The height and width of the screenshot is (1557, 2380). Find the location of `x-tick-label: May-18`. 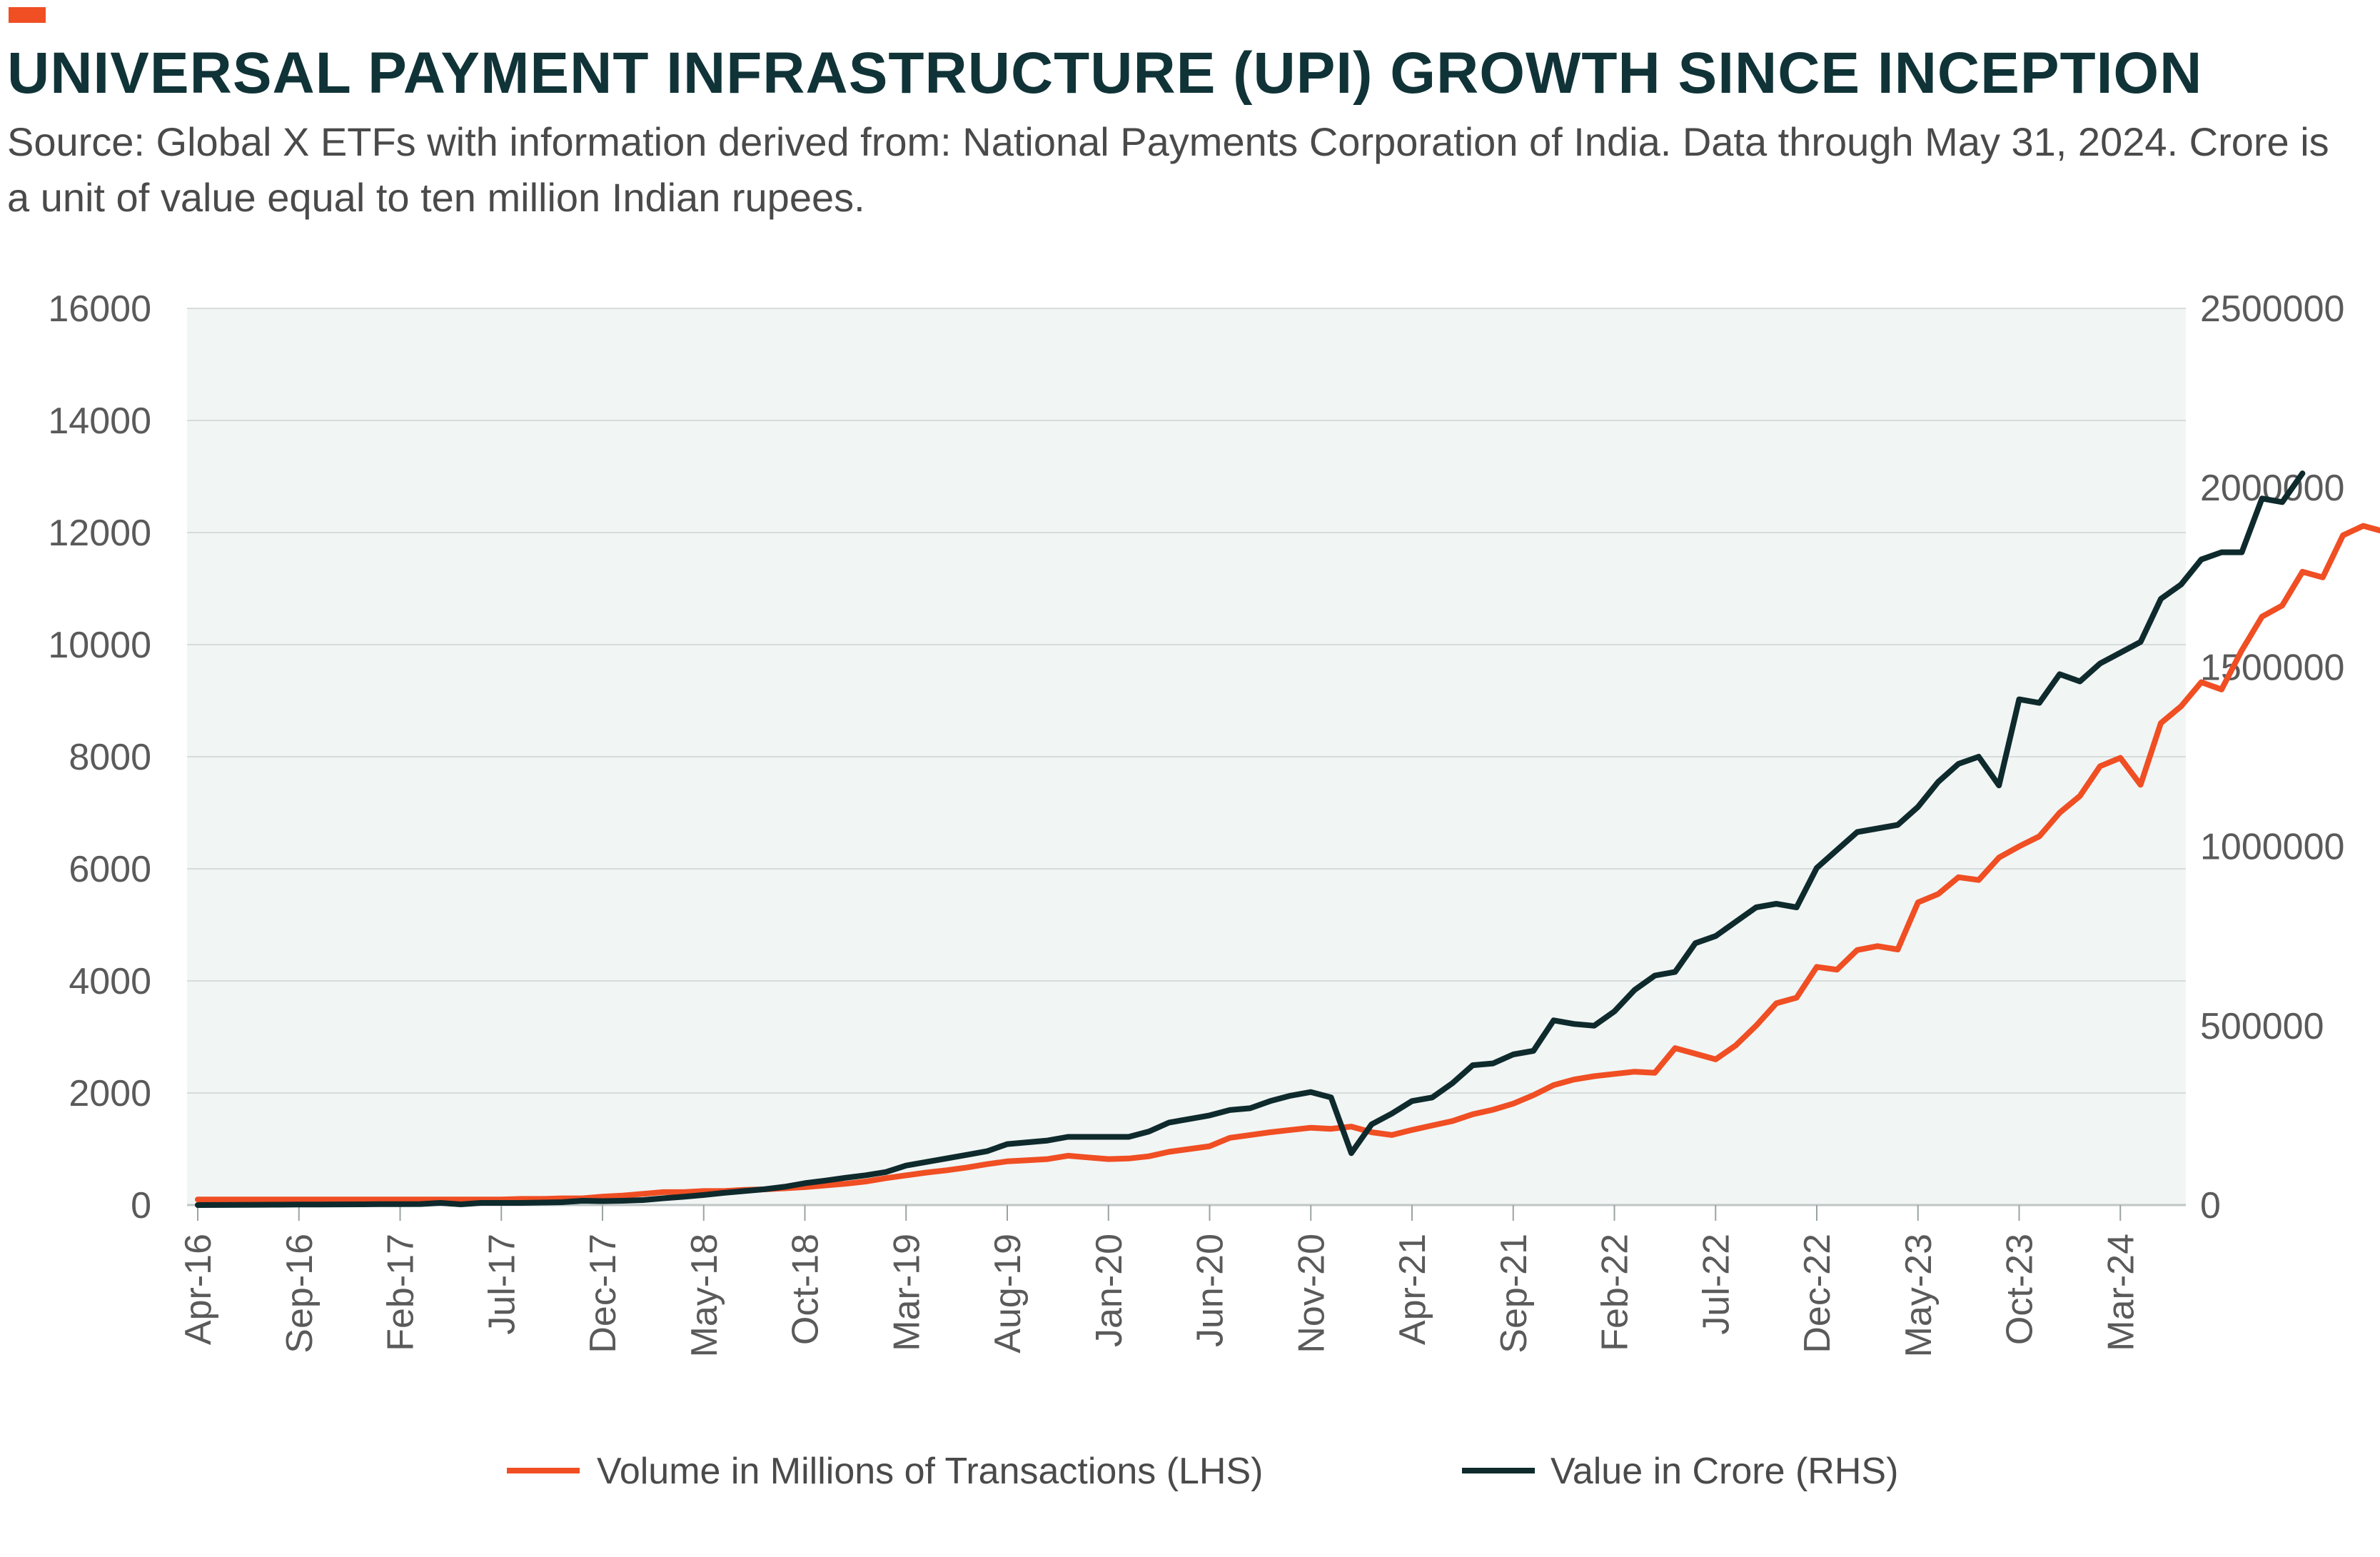

x-tick-label: May-18 is located at coordinates (704, 1295).